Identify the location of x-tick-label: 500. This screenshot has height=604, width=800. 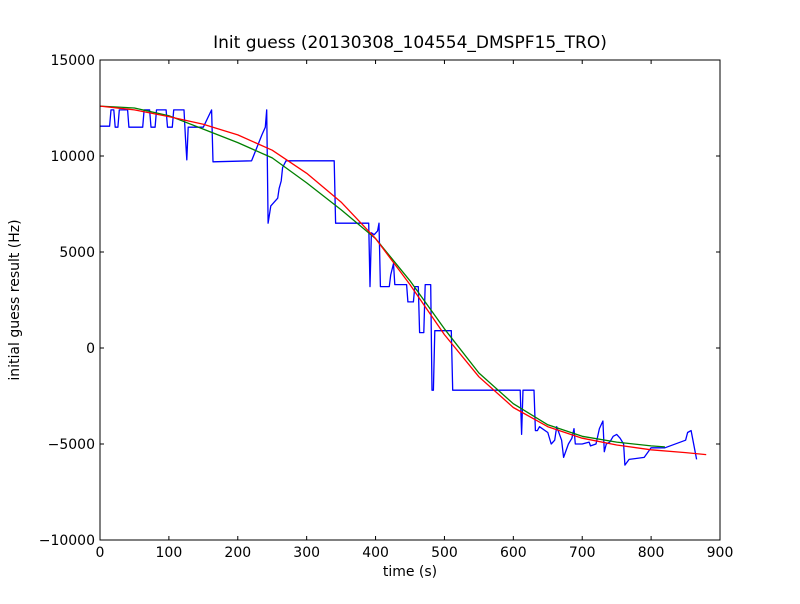
(444, 553).